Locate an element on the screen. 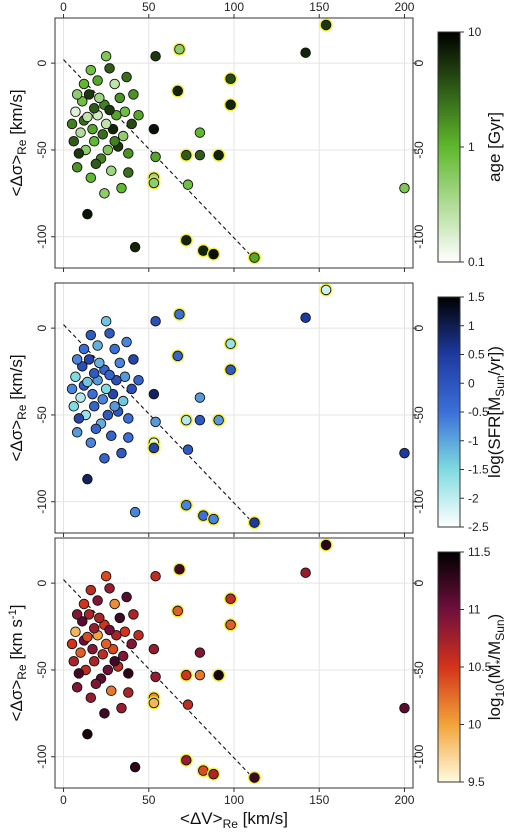 The height and width of the screenshot is (840, 520). y-axis-label: <Δσ>Re [km/s] is located at coordinates (18, 142).